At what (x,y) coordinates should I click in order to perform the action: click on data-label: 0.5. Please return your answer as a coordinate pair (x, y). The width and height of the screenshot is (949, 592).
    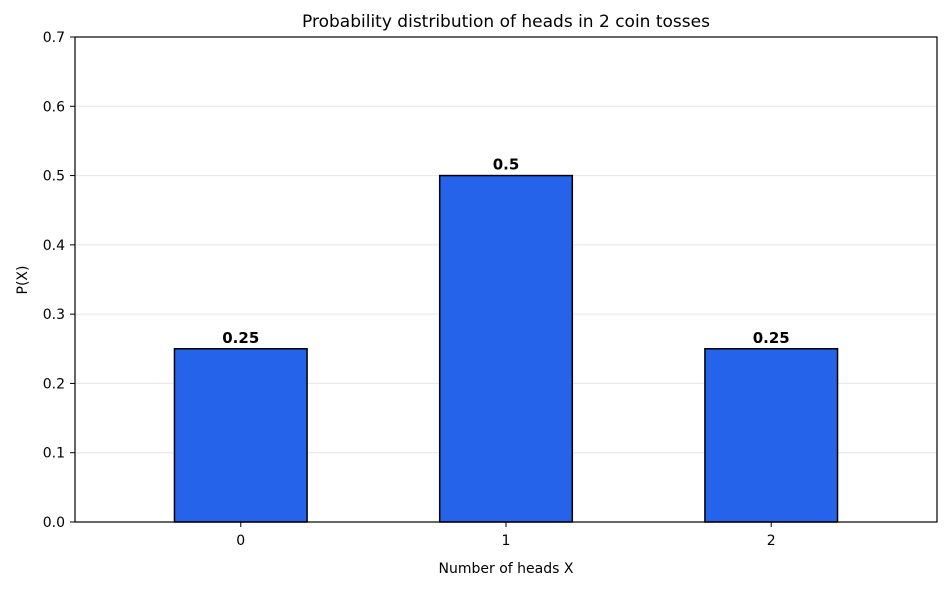
    Looking at the image, I should click on (506, 165).